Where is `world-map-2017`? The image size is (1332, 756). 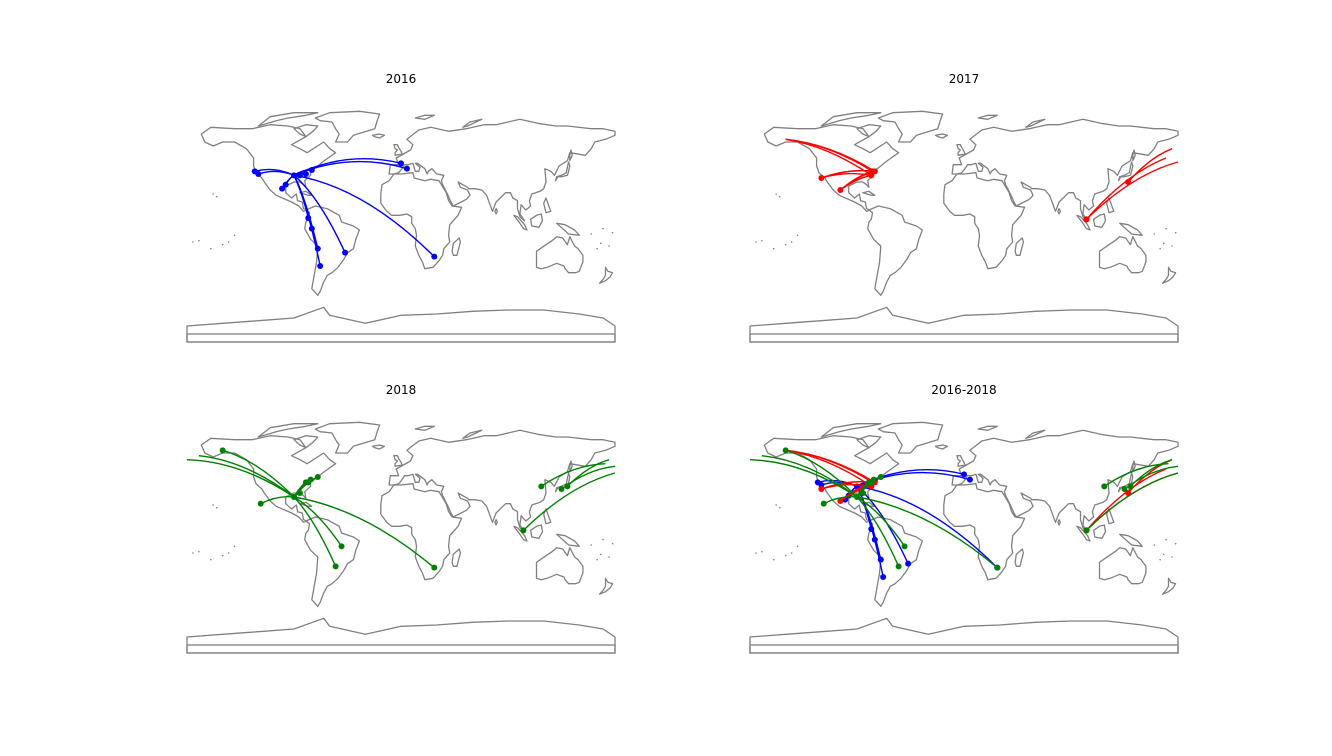 world-map-2017 is located at coordinates (964, 226).